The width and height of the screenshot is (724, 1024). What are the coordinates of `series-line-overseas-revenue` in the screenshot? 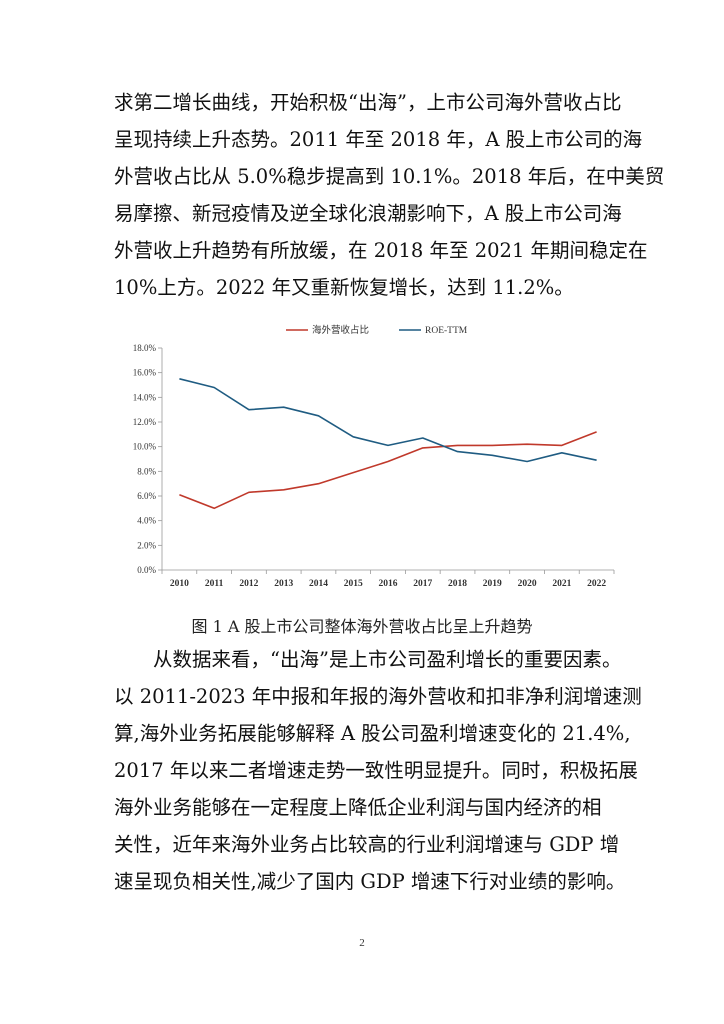 It's located at (388, 470).